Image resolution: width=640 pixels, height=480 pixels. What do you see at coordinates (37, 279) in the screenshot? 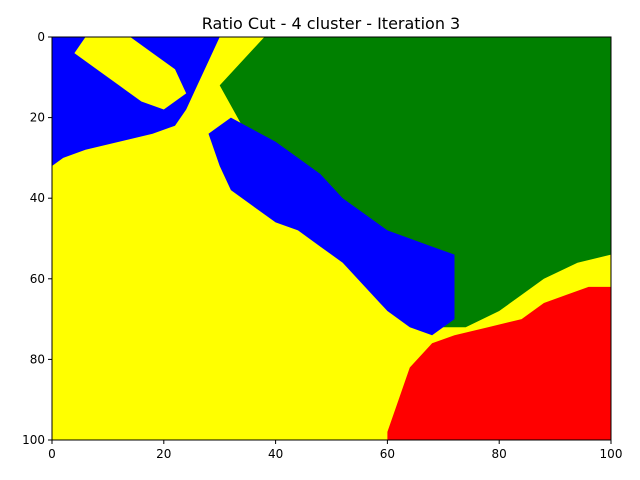
I see `y-tick-label: 60` at bounding box center [37, 279].